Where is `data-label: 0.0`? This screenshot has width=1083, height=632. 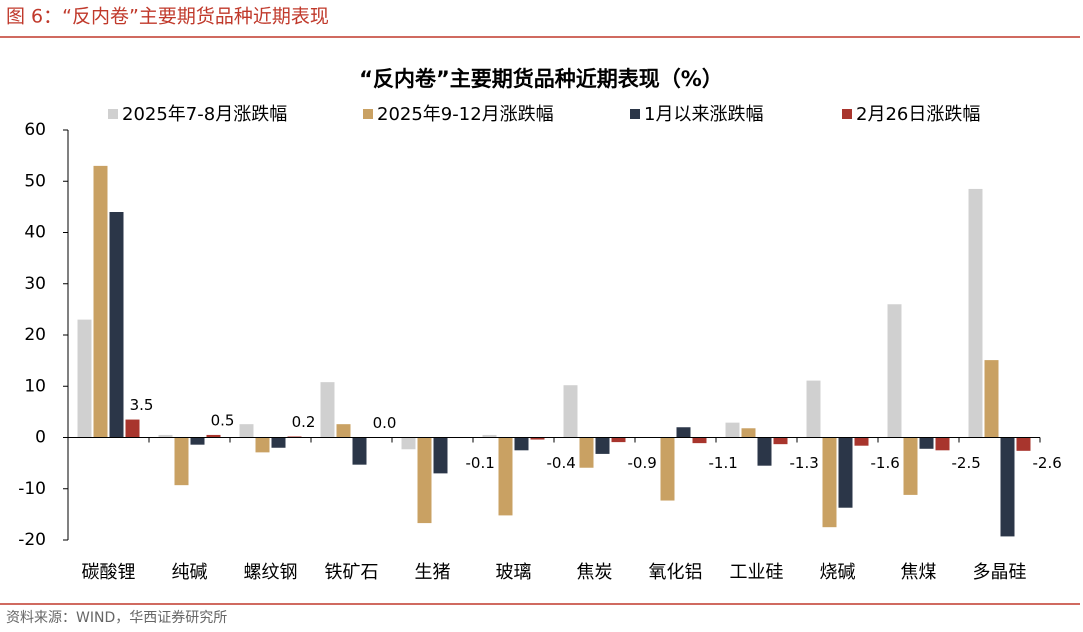 data-label: 0.0 is located at coordinates (385, 423).